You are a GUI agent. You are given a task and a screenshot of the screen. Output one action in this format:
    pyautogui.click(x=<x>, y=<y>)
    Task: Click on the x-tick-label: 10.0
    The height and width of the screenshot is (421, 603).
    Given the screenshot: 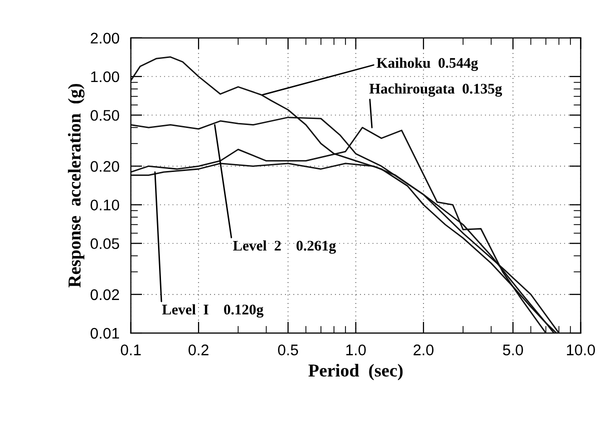 What is the action you would take?
    pyautogui.click(x=580, y=350)
    